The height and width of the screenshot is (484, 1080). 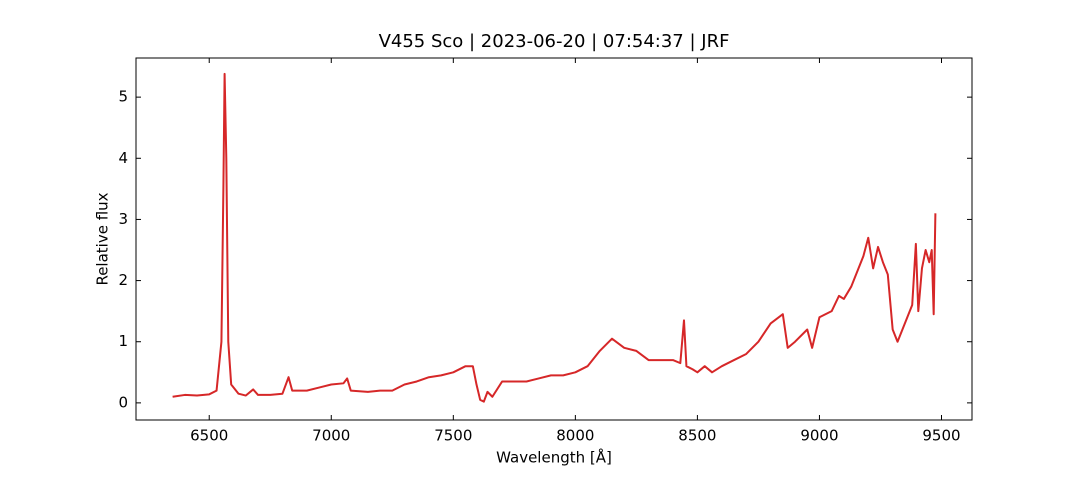 I want to click on chart-title: V455 Sco | 2023-06-20 | 07:54:37 | JRF, so click(x=554, y=41).